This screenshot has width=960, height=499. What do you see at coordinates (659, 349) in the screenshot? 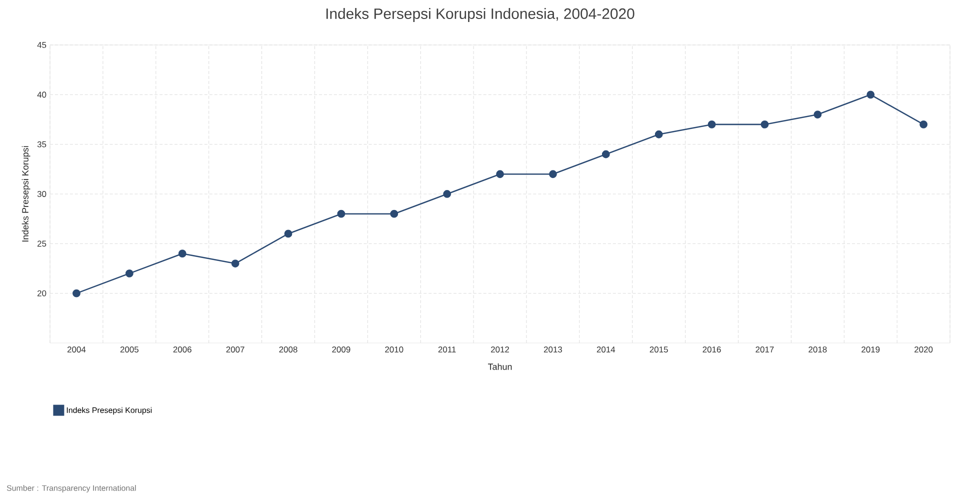
I see `x-tick-label: 2015` at bounding box center [659, 349].